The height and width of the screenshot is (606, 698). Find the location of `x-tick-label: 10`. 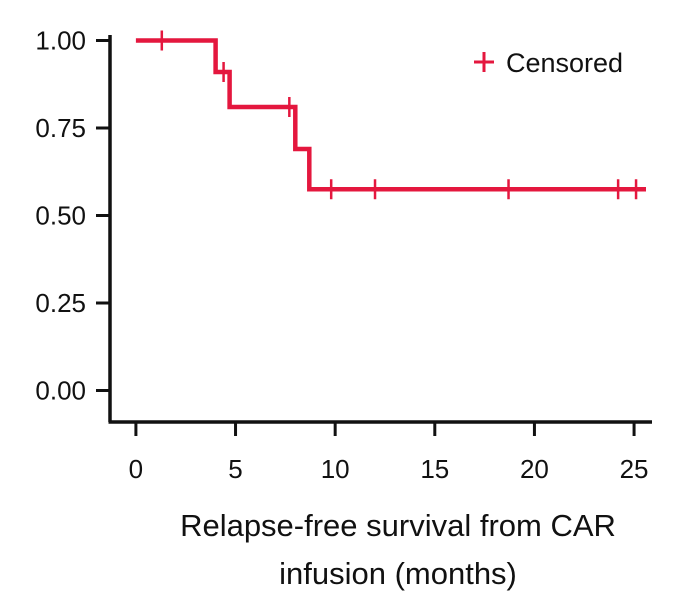

x-tick-label: 10 is located at coordinates (335, 469).